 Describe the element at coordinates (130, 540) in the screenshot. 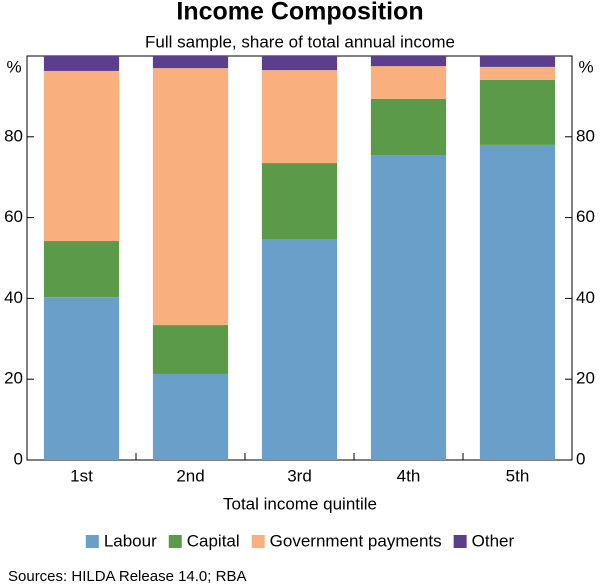

I see `legend-label: Labour` at that location.